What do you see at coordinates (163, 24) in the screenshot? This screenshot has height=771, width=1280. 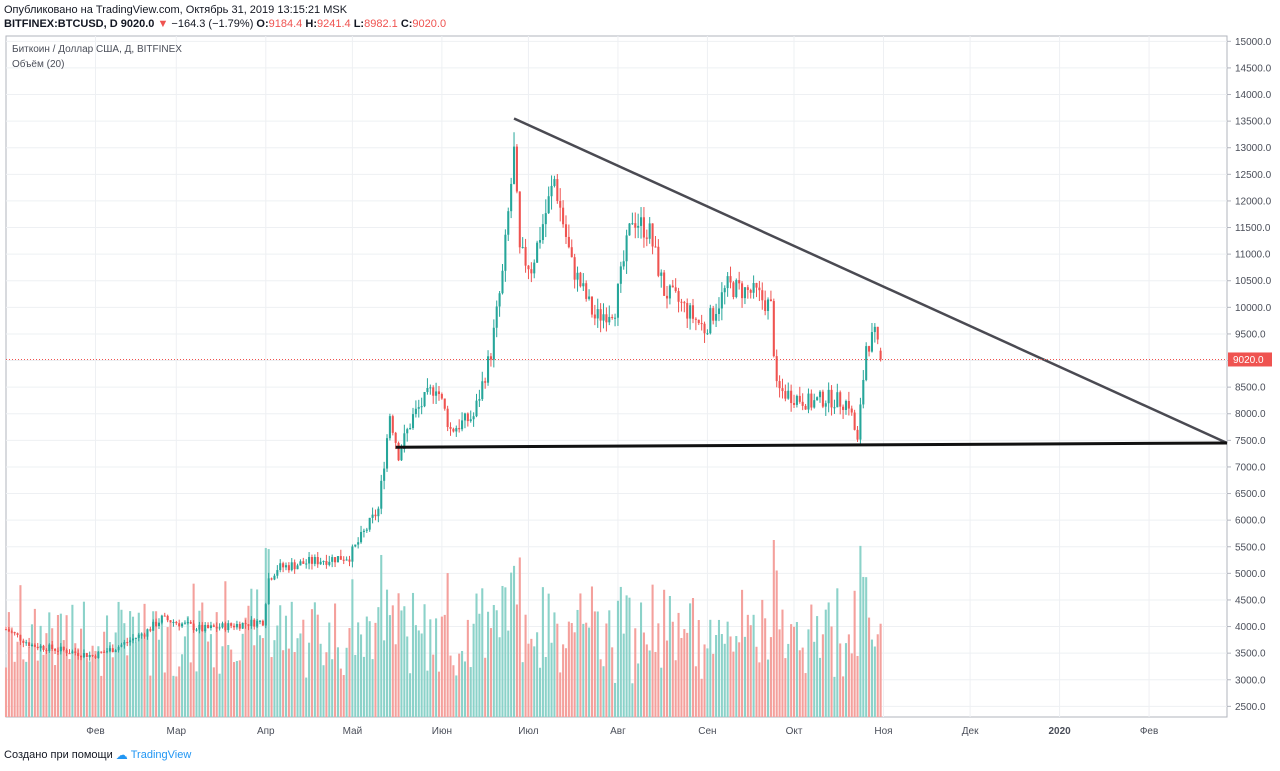 I see `down-arrow-icon: ▼` at bounding box center [163, 24].